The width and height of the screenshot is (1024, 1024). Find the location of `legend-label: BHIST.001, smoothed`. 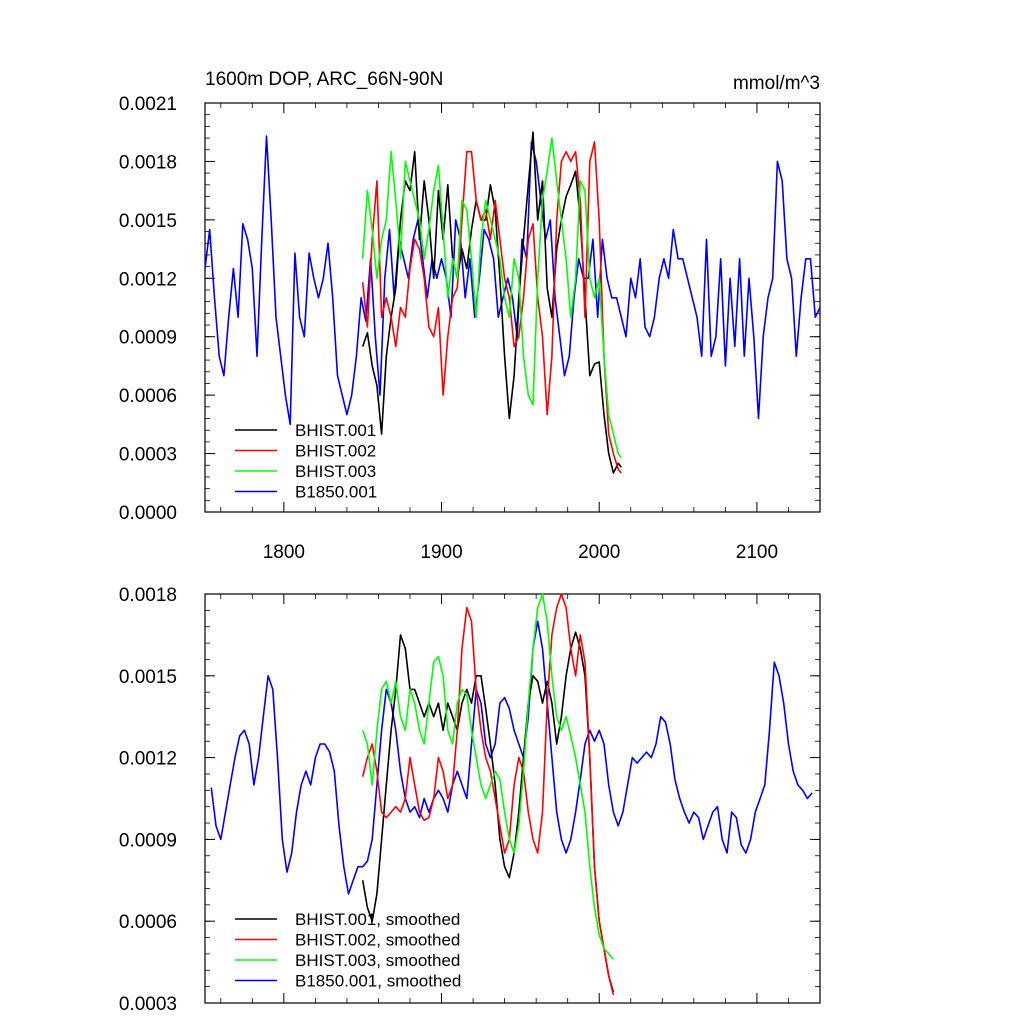

legend-label: BHIST.001, smoothed is located at coordinates (377, 919).